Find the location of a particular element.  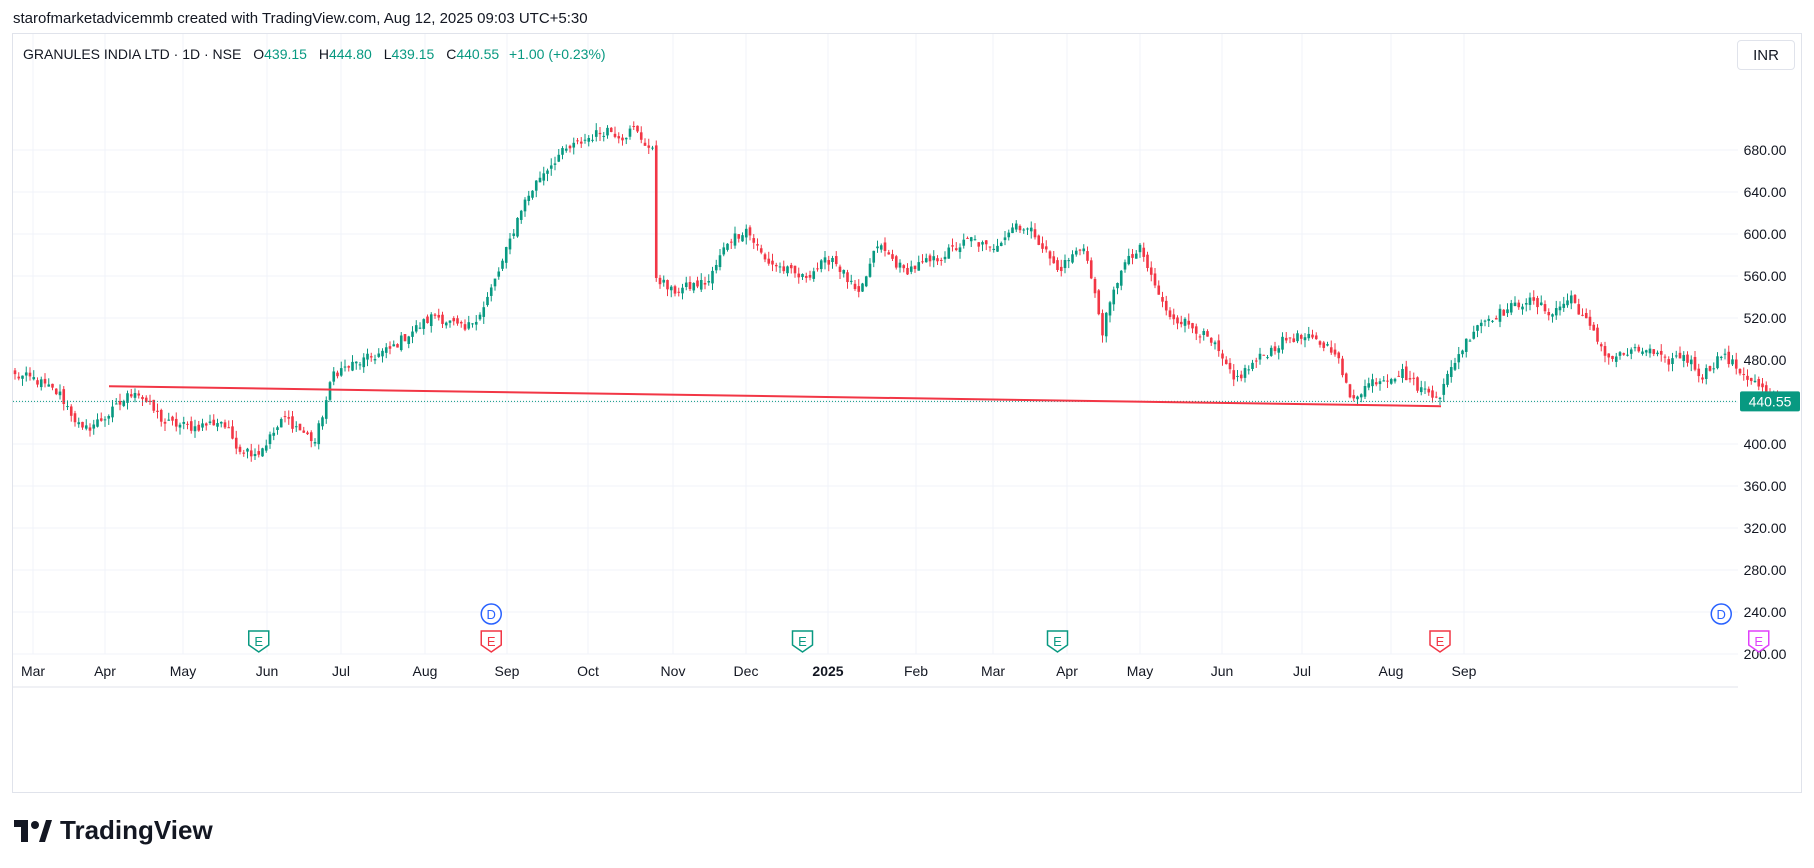

x-tick-label: May is located at coordinates (183, 671).